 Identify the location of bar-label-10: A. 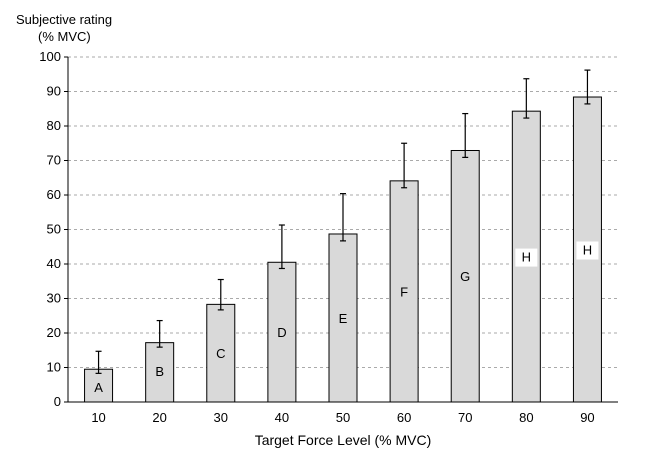
(98, 387).